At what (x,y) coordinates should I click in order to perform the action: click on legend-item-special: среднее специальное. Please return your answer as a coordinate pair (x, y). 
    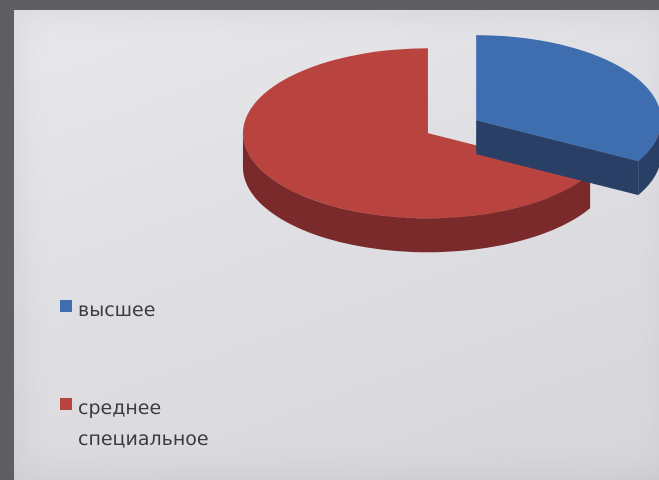
    Looking at the image, I should click on (150, 424).